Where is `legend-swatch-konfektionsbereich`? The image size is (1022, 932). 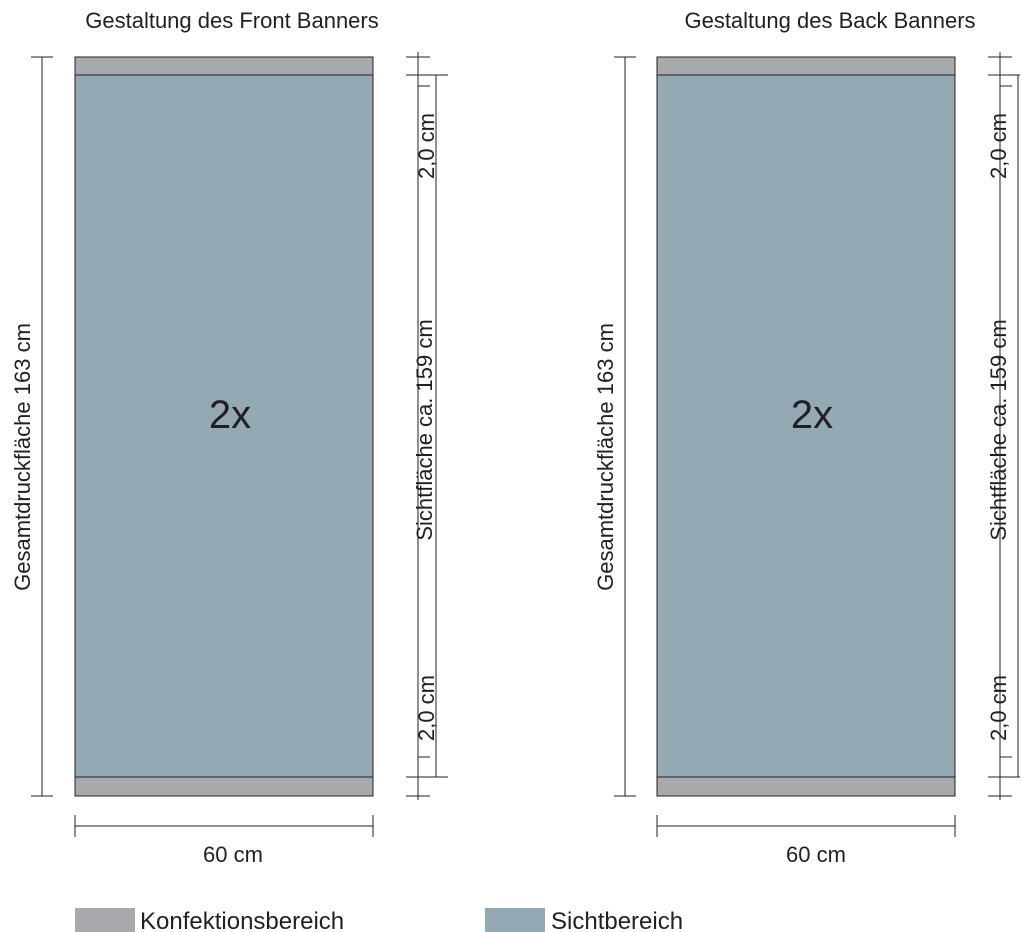 legend-swatch-konfektionsbereich is located at coordinates (105, 920).